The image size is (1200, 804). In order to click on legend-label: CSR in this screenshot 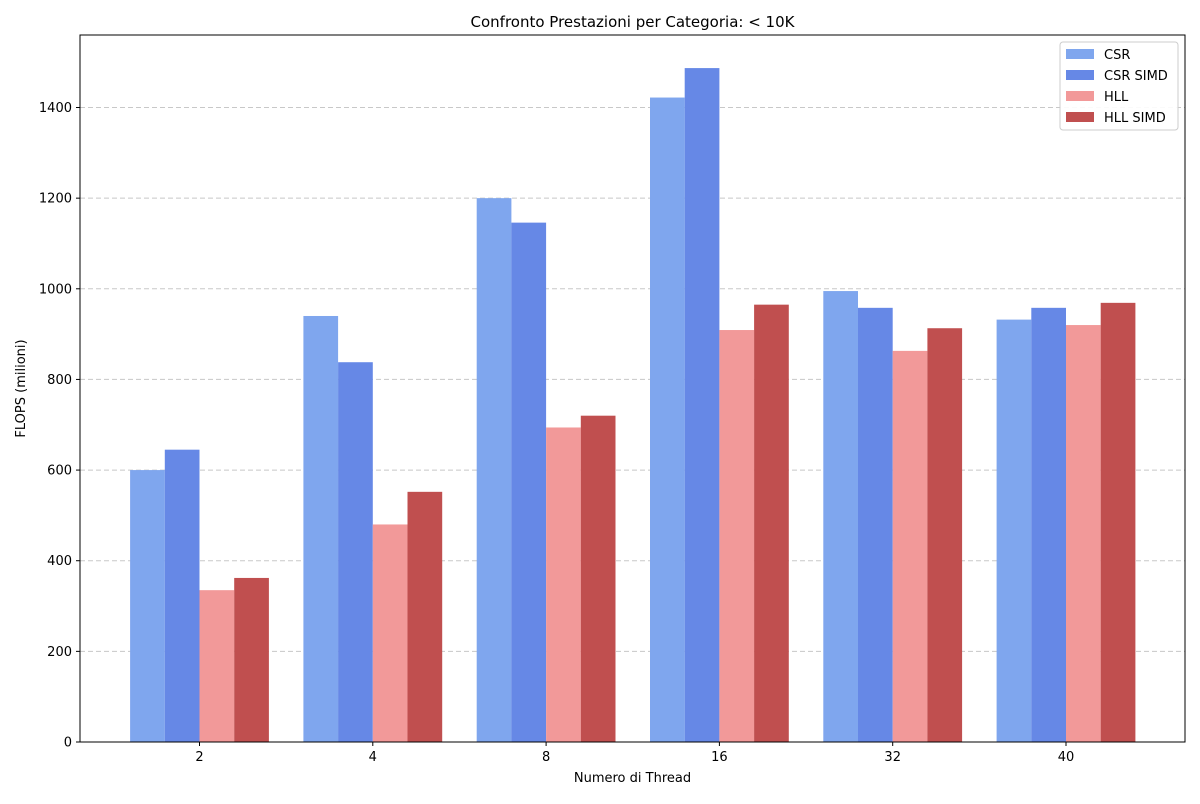, I will do `click(1117, 55)`.